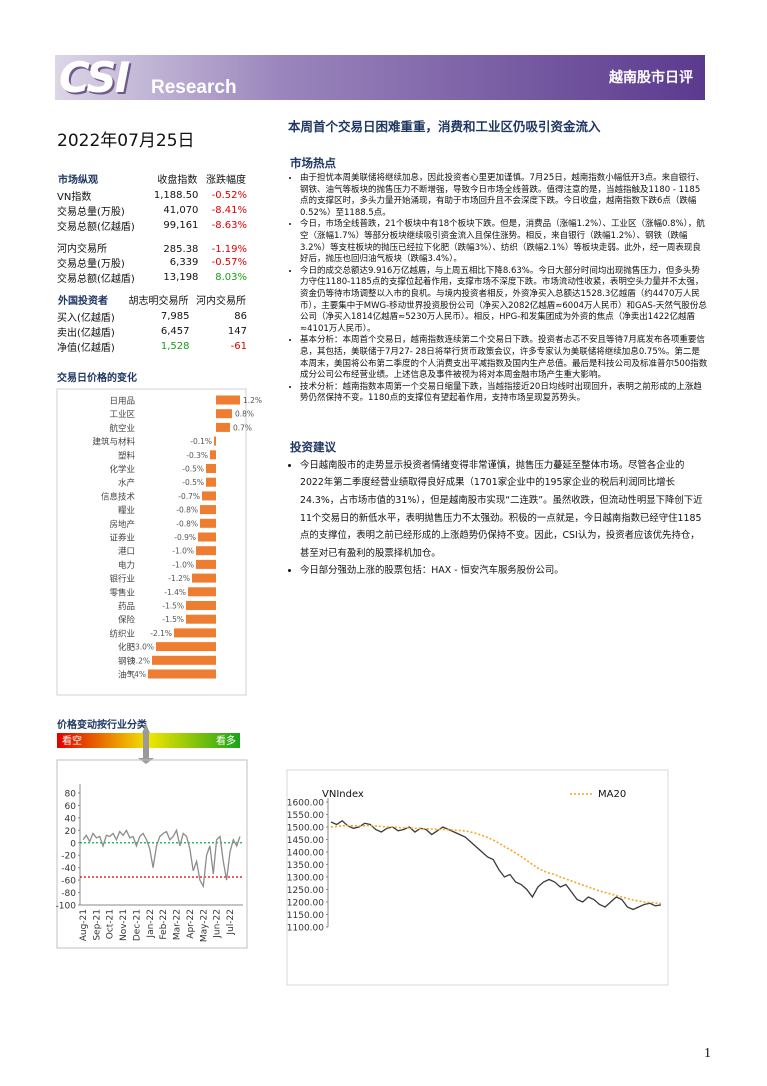 This screenshot has width=767, height=1086. What do you see at coordinates (313, 163) in the screenshot?
I see `section-heading: 市场热点` at bounding box center [313, 163].